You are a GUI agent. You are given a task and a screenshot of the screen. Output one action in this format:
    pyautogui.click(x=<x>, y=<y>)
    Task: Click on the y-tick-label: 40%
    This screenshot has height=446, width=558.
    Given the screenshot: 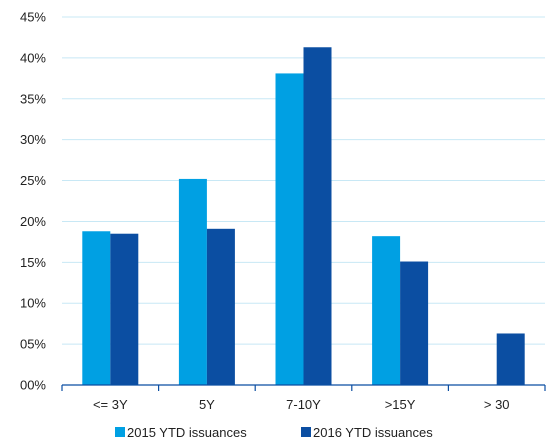 What is the action you would take?
    pyautogui.click(x=33, y=57)
    